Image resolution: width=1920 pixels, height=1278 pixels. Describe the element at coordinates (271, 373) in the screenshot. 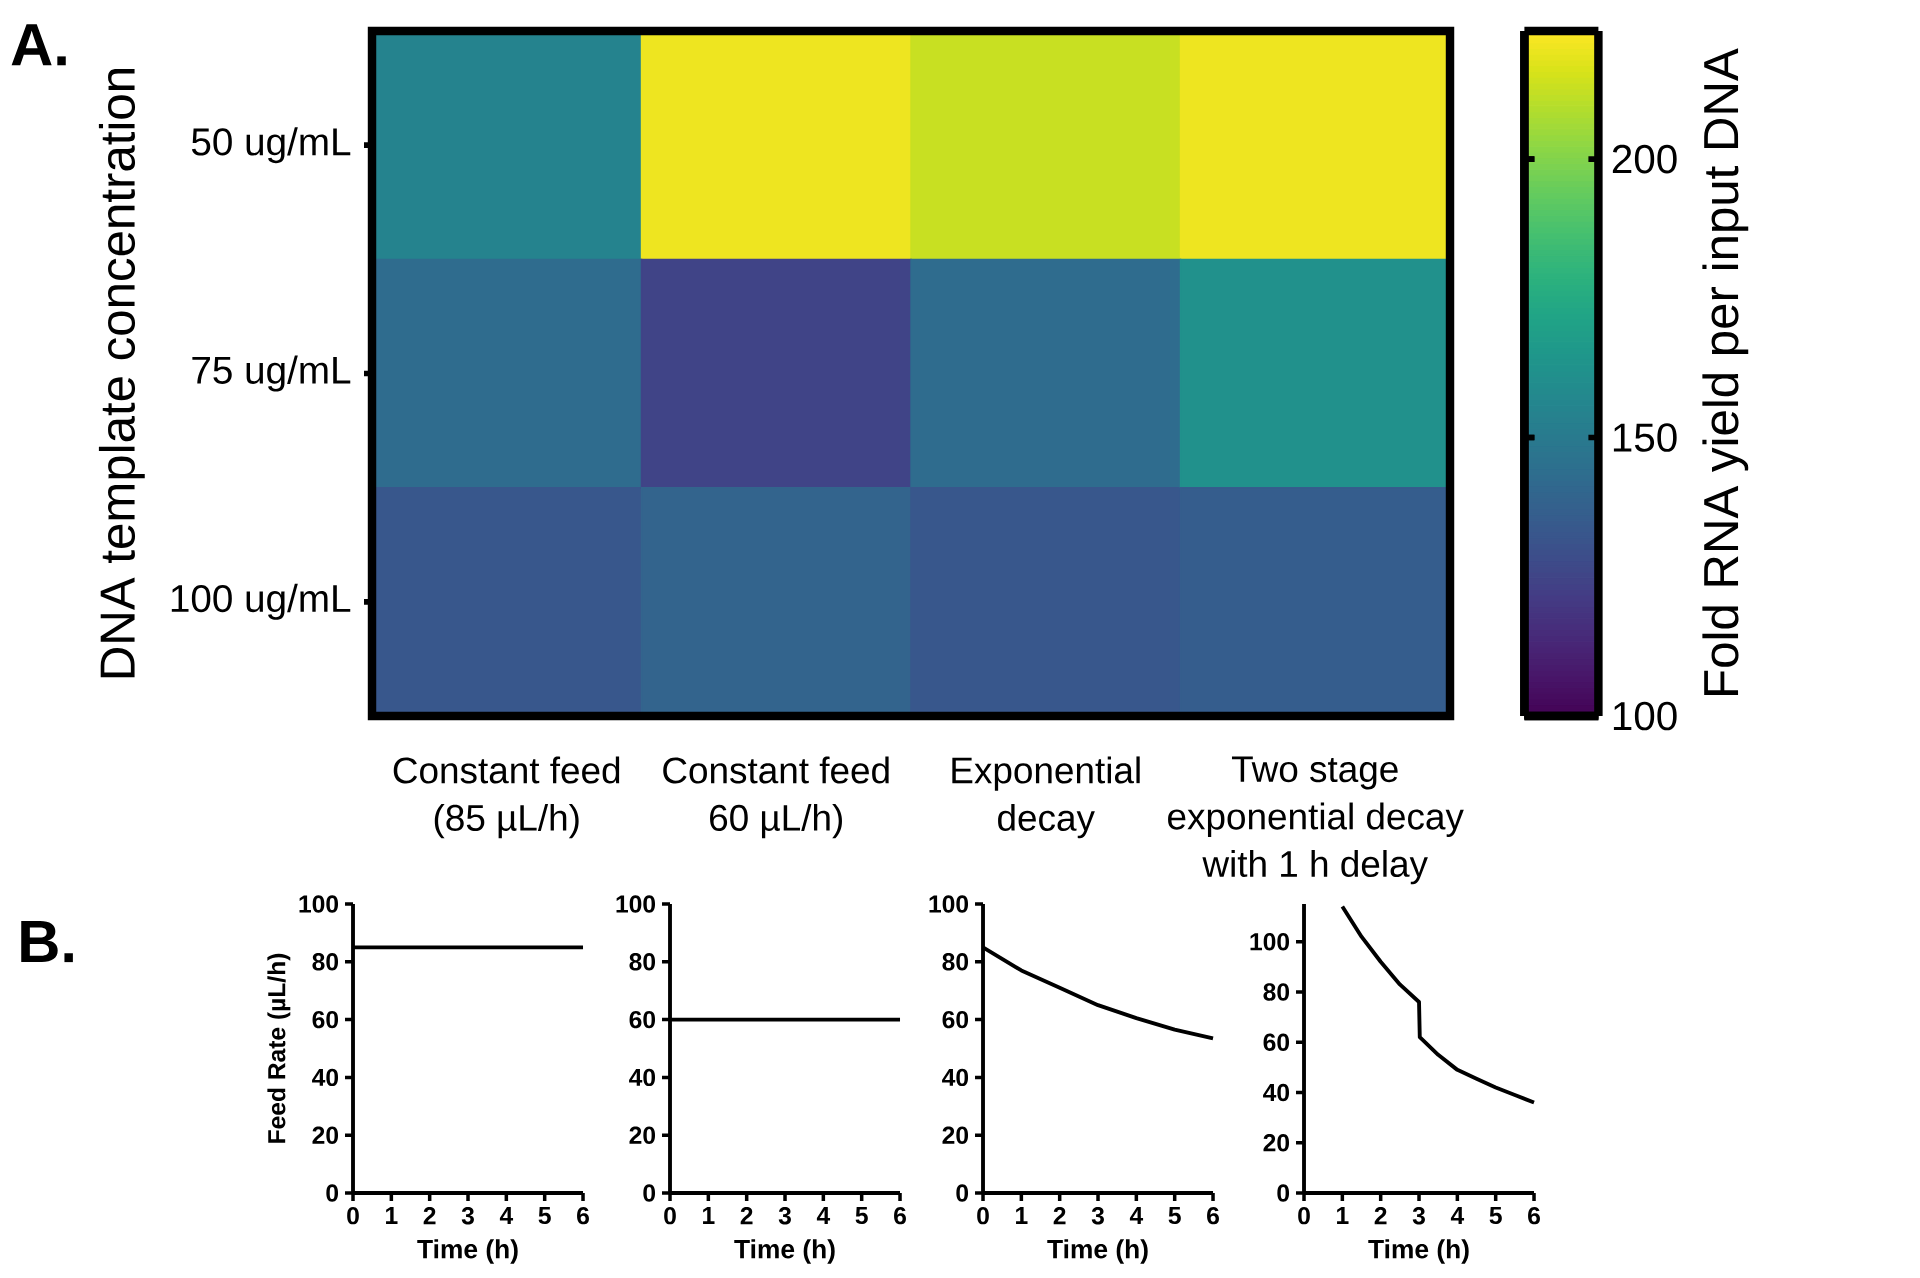

I see `y-tick-label: 75 ug/mL` at that location.